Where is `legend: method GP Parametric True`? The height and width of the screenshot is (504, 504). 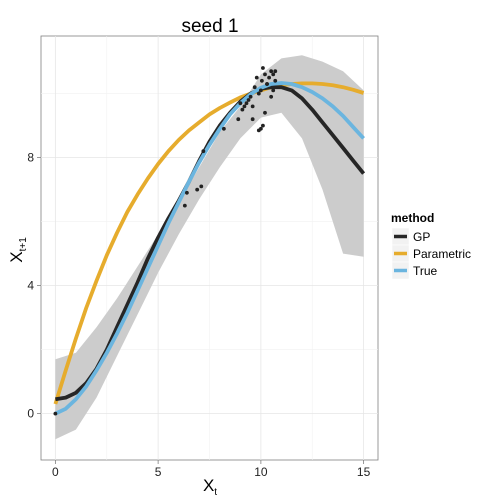 legend: method GP Parametric True is located at coordinates (431, 245).